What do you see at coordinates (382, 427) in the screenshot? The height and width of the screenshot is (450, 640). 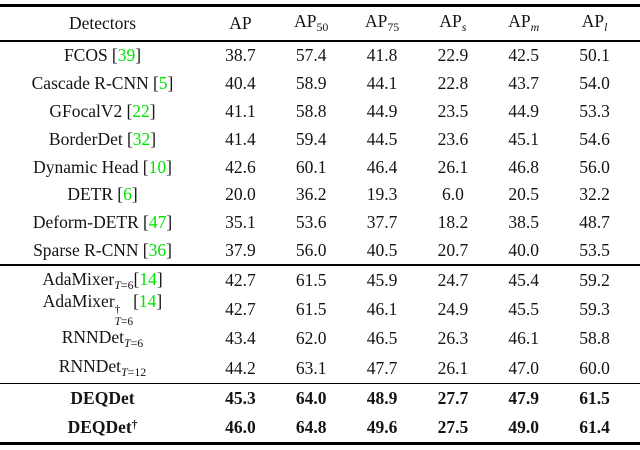 I see `metric-value: 49.6` at bounding box center [382, 427].